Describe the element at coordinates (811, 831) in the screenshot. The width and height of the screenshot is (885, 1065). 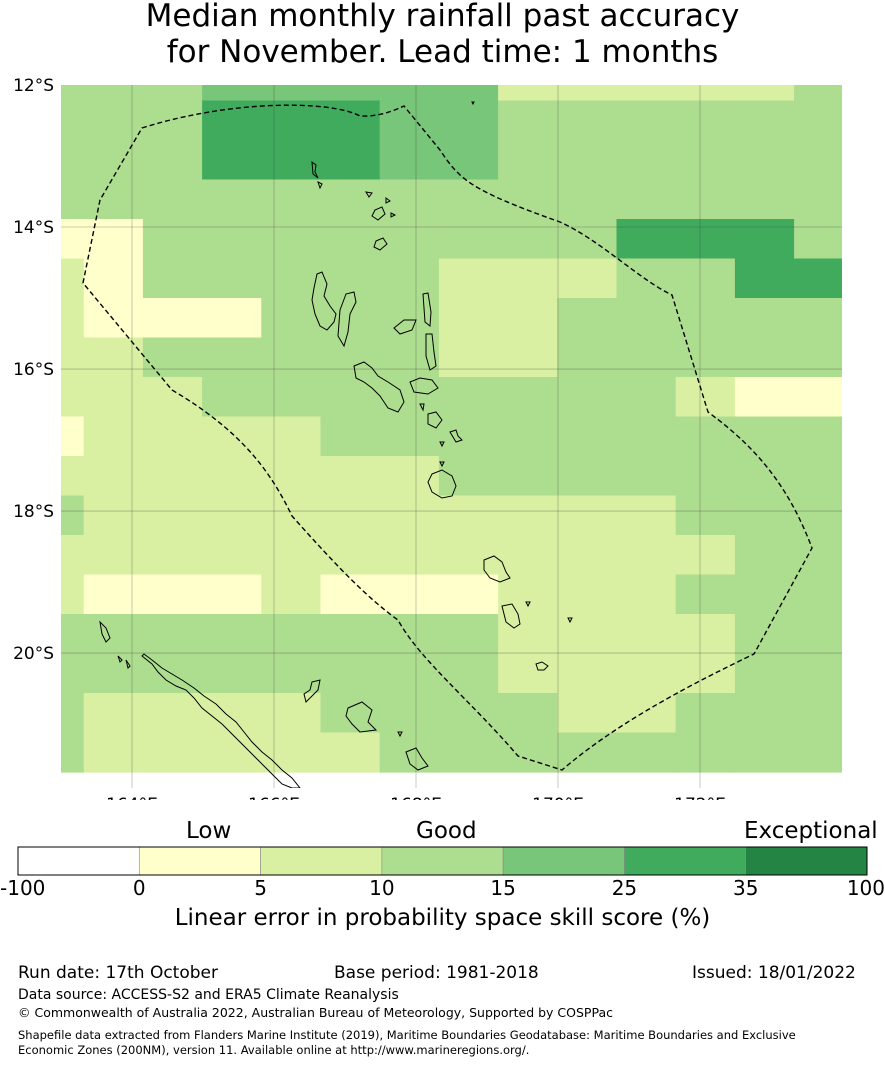
I see `colorbar-exceptional-label: Exceptional` at that location.